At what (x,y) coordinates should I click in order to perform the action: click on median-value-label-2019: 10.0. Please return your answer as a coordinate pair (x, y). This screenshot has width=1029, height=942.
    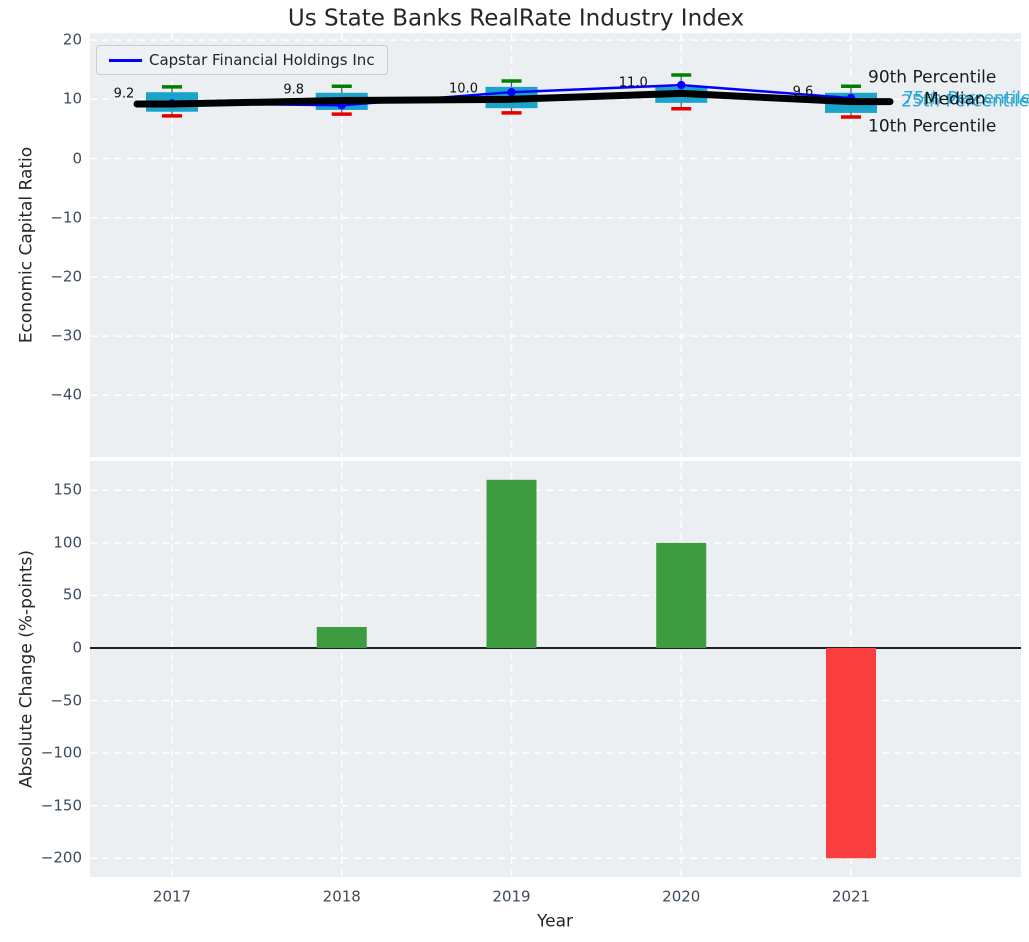
    Looking at the image, I should click on (463, 89).